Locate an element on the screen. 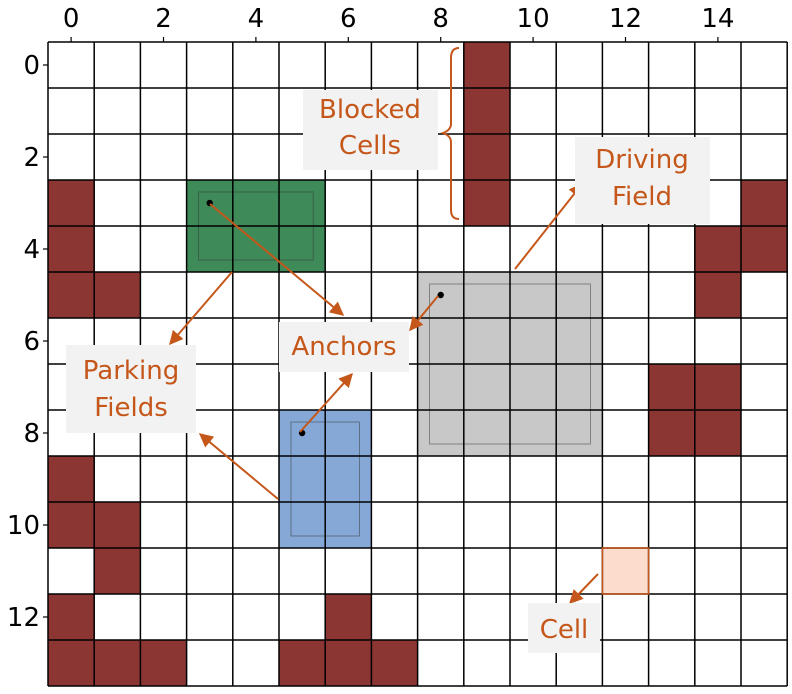 The height and width of the screenshot is (694, 792). x-tick-label: 2 is located at coordinates (163, 19).